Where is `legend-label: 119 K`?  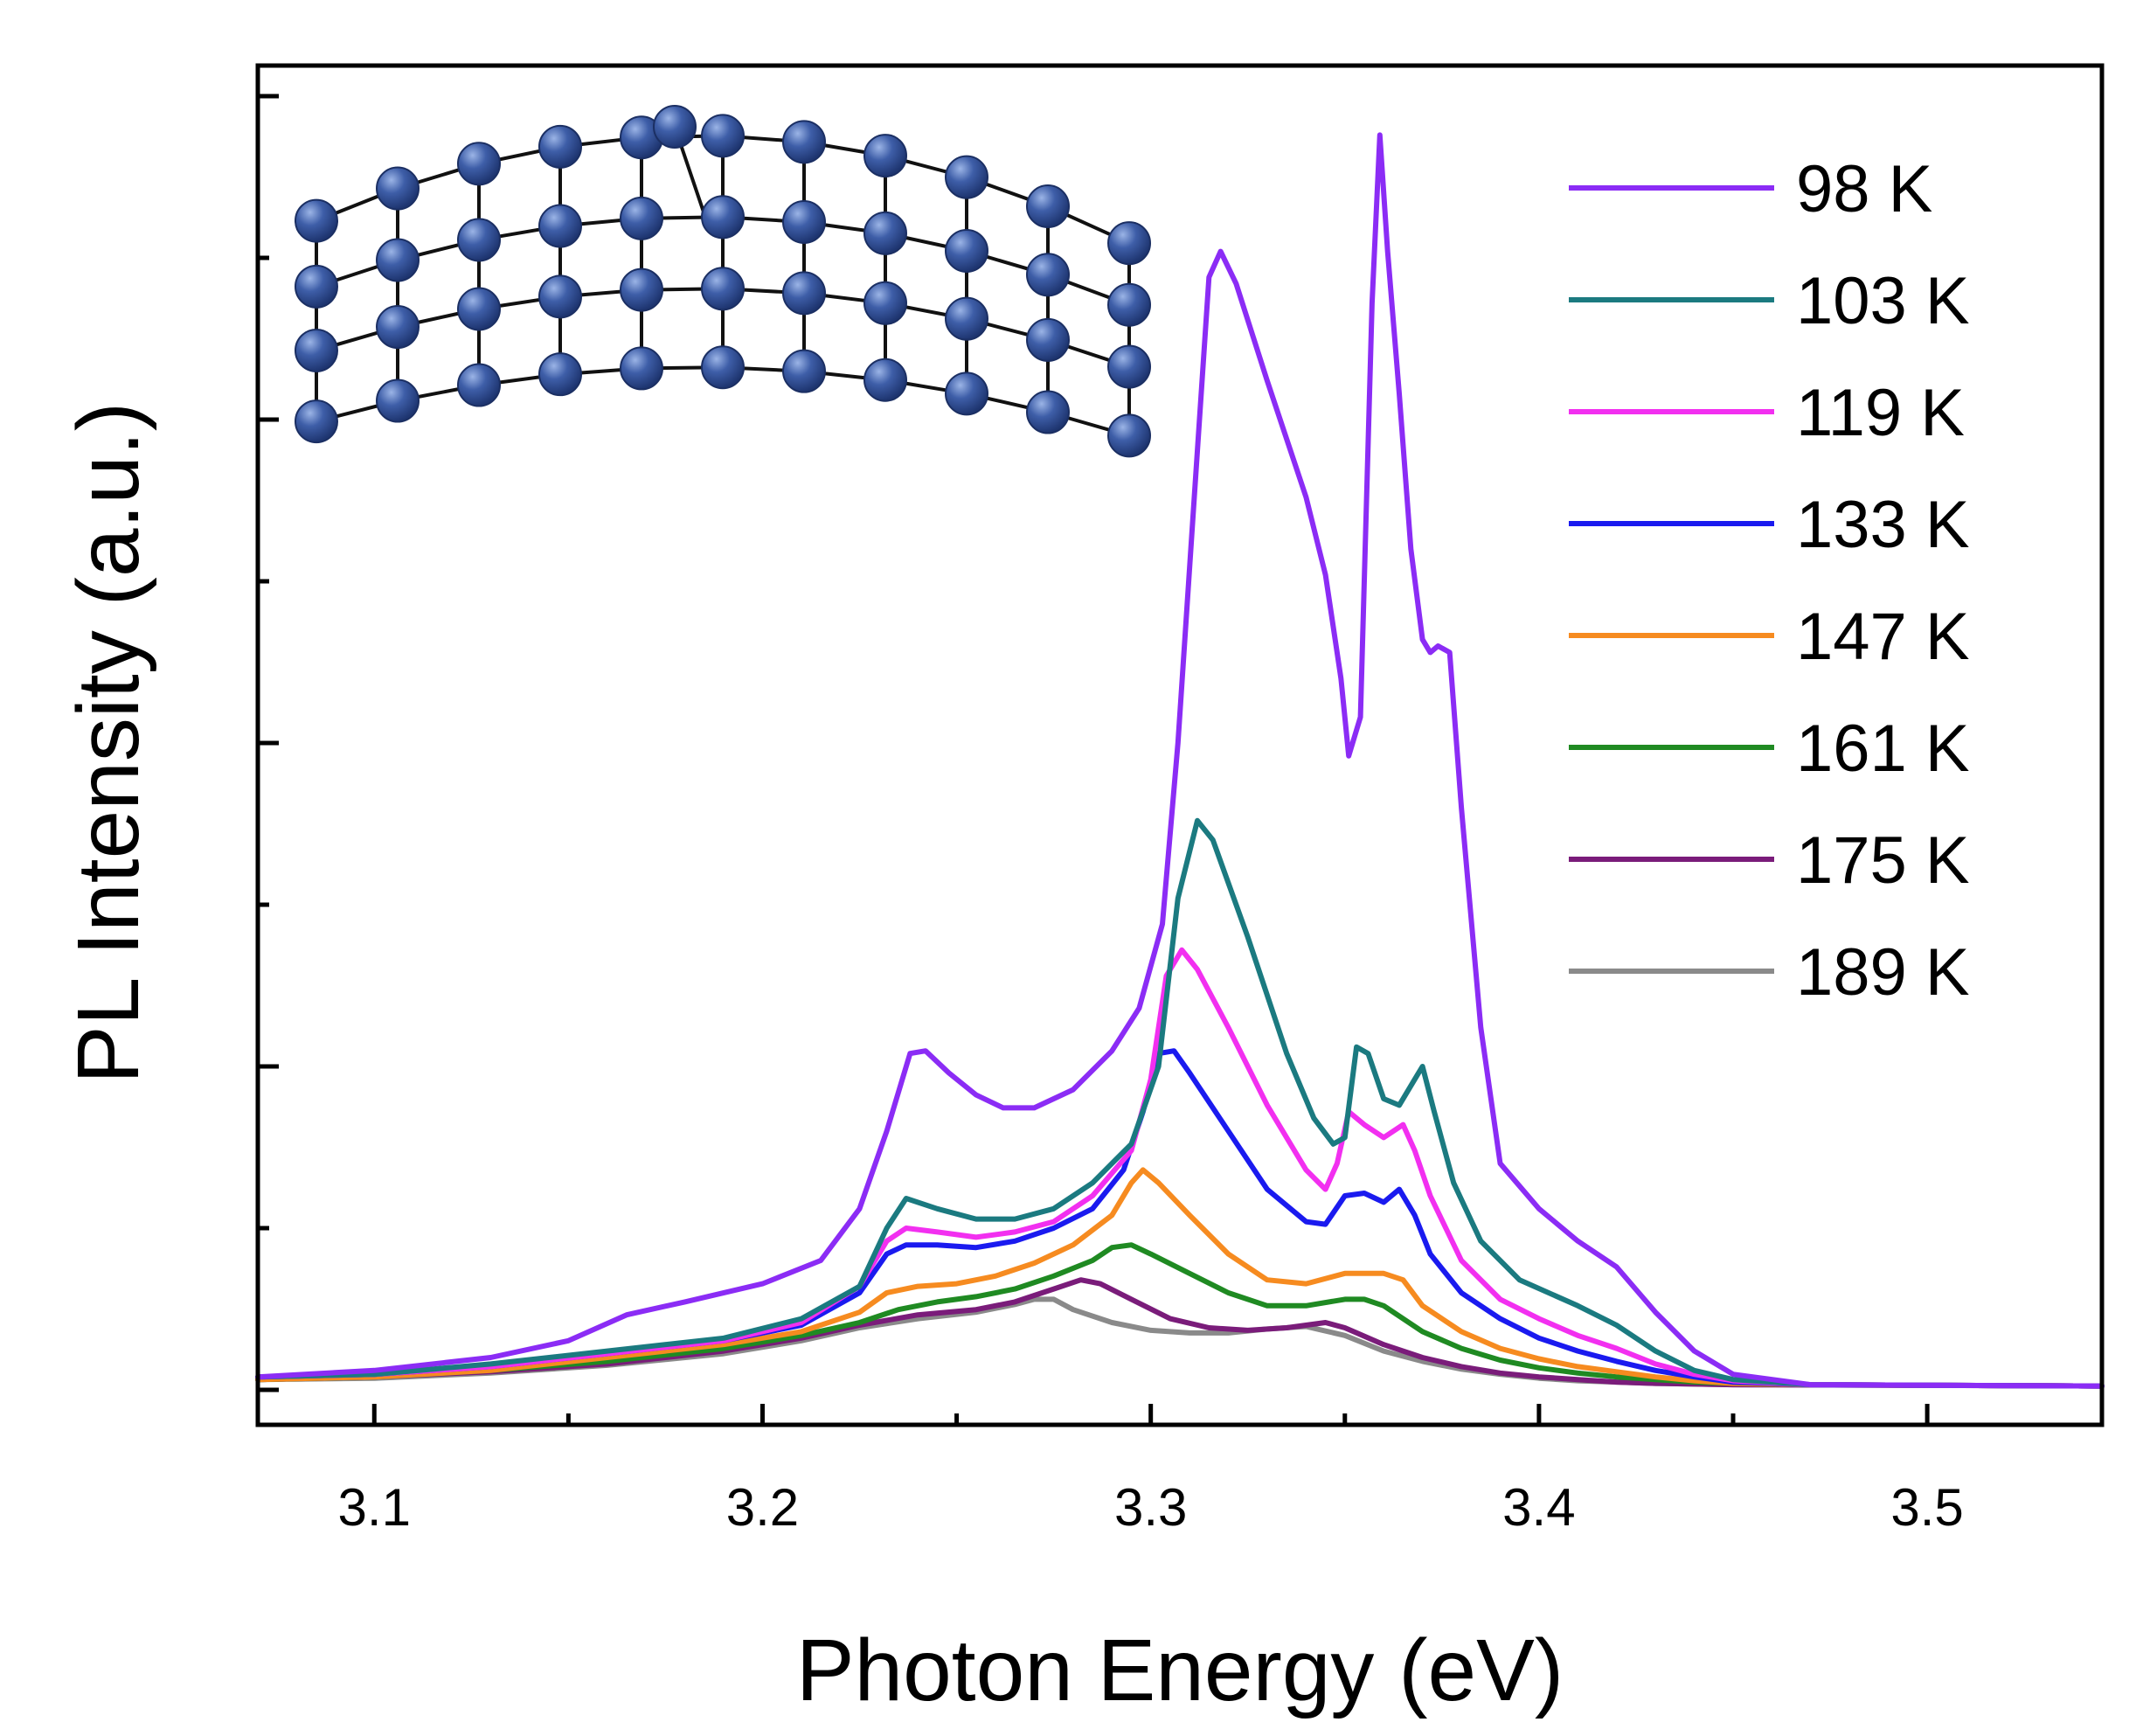
legend-label: 119 K is located at coordinates (1880, 413).